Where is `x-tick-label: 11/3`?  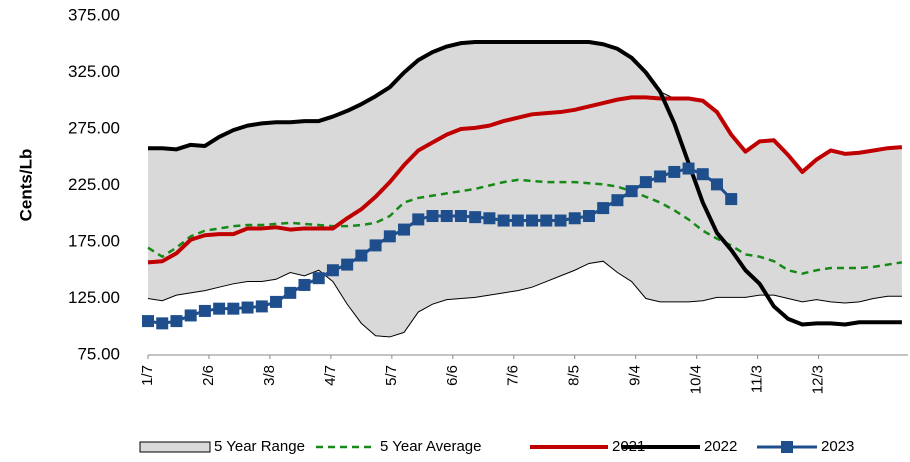 x-tick-label: 11/3 is located at coordinates (757, 379).